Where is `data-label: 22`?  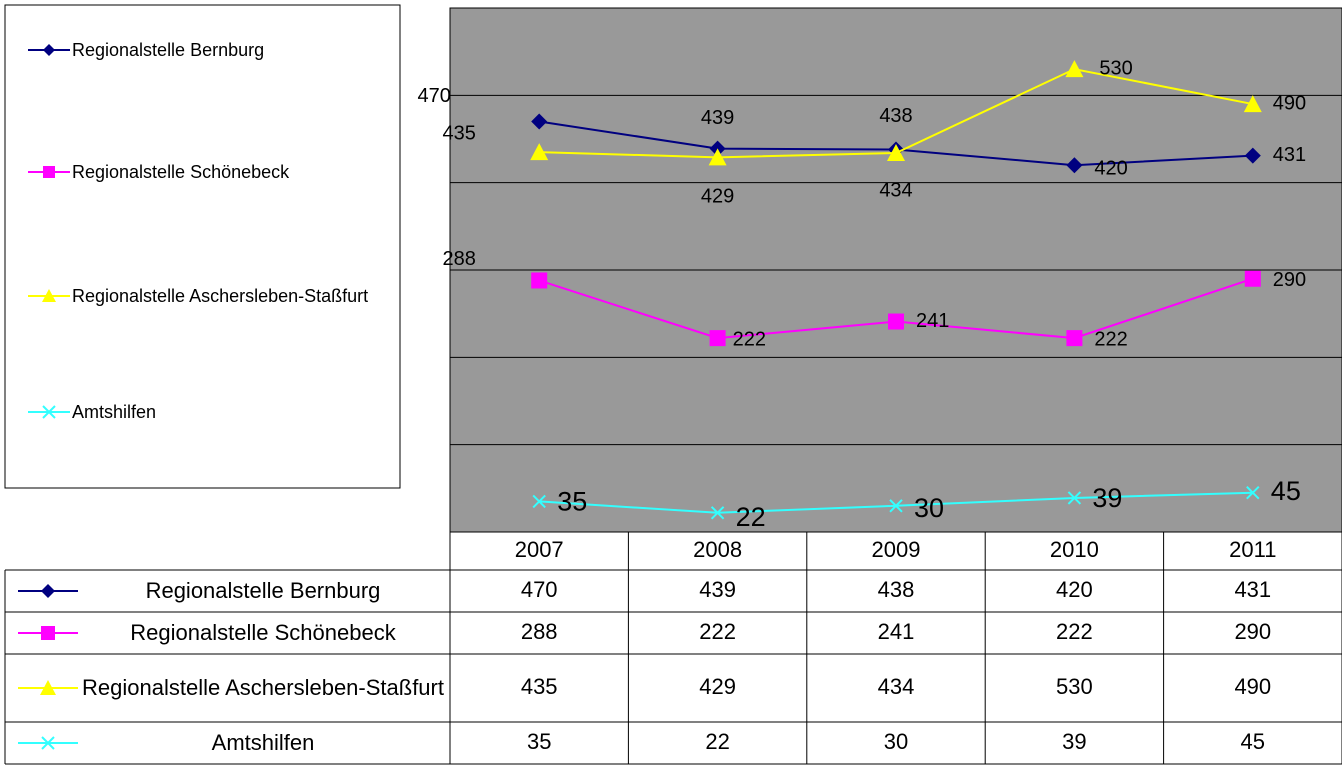 data-label: 22 is located at coordinates (751, 517).